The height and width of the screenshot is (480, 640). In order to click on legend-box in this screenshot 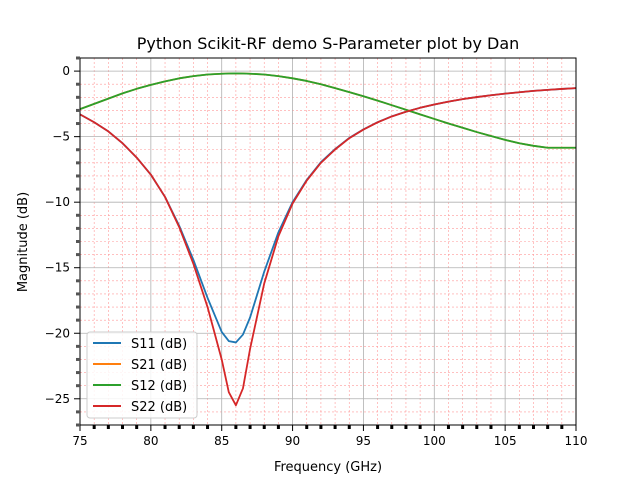, I will do `click(142, 375)`.